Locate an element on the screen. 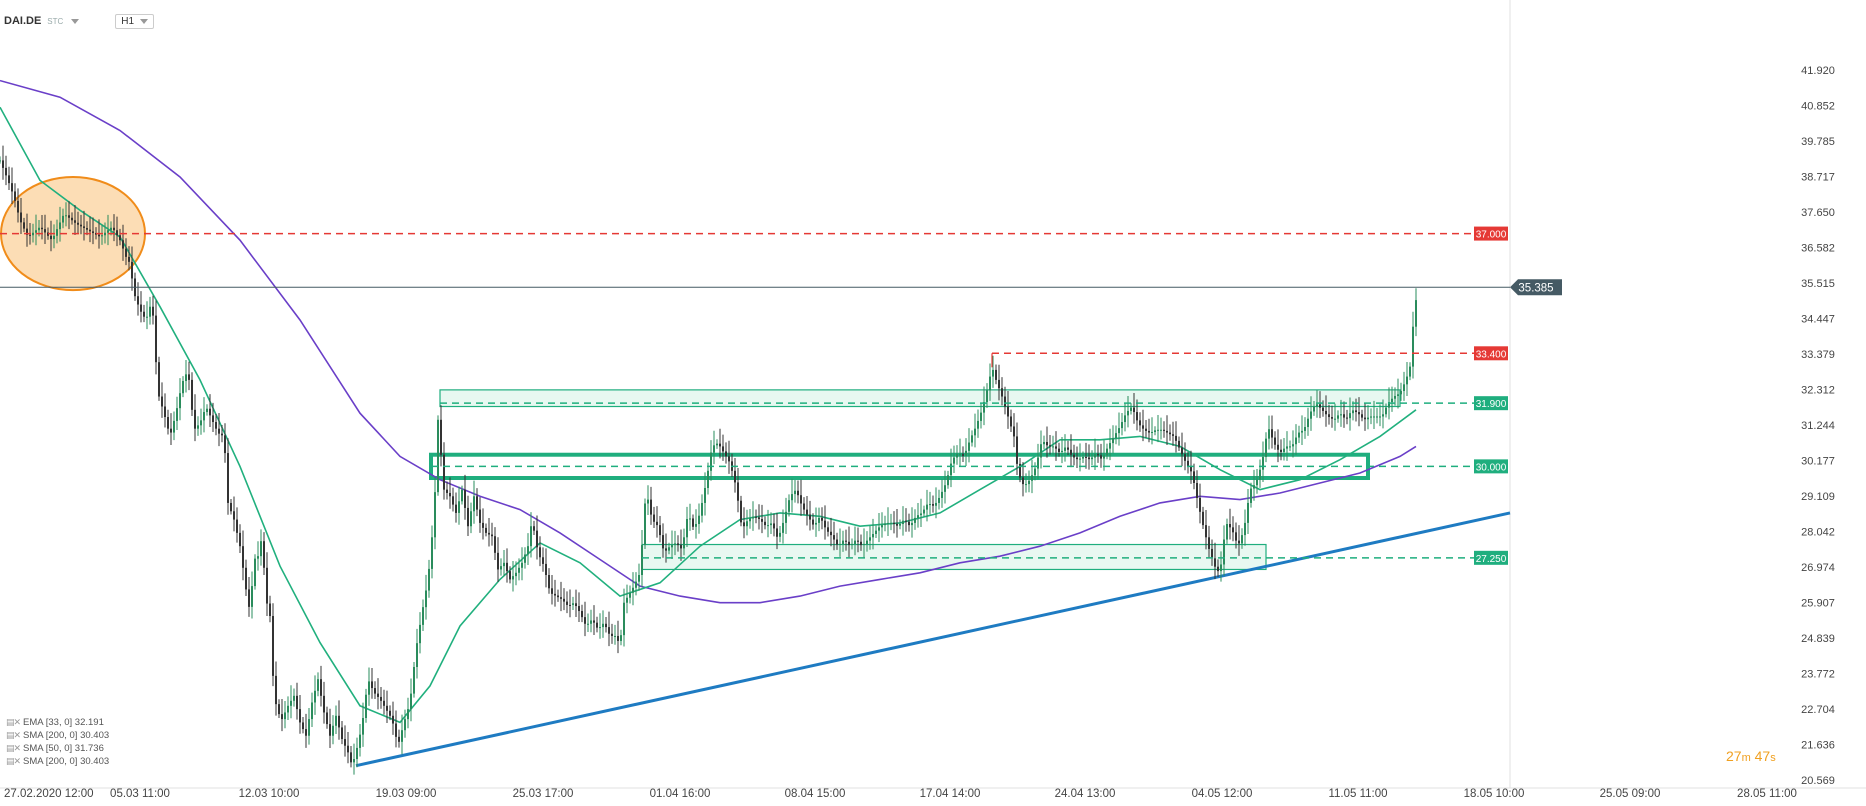  y-tick-label: 28.042 is located at coordinates (1818, 532).